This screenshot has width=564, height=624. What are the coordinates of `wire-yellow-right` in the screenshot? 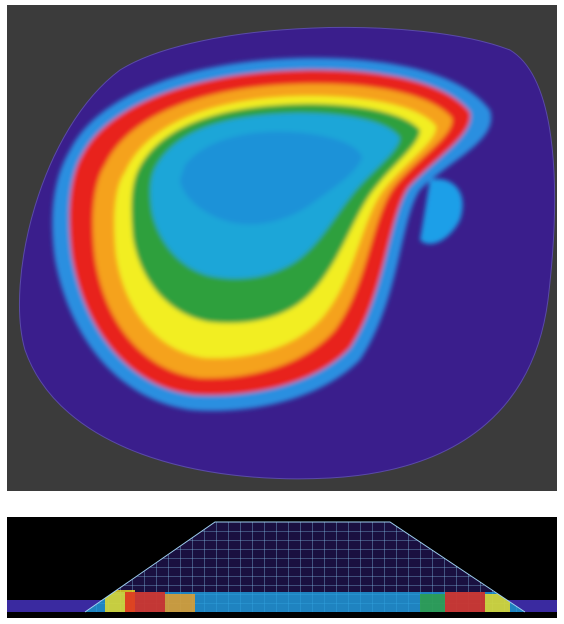 It's located at (497, 603).